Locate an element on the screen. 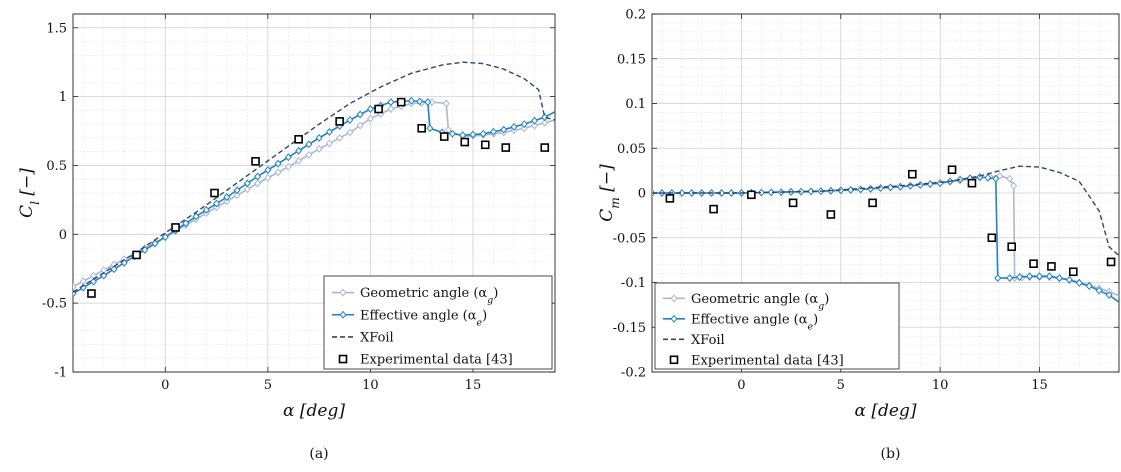 This screenshot has width=1121, height=472. legend-swatch-diamond is located at coordinates (674, 298).